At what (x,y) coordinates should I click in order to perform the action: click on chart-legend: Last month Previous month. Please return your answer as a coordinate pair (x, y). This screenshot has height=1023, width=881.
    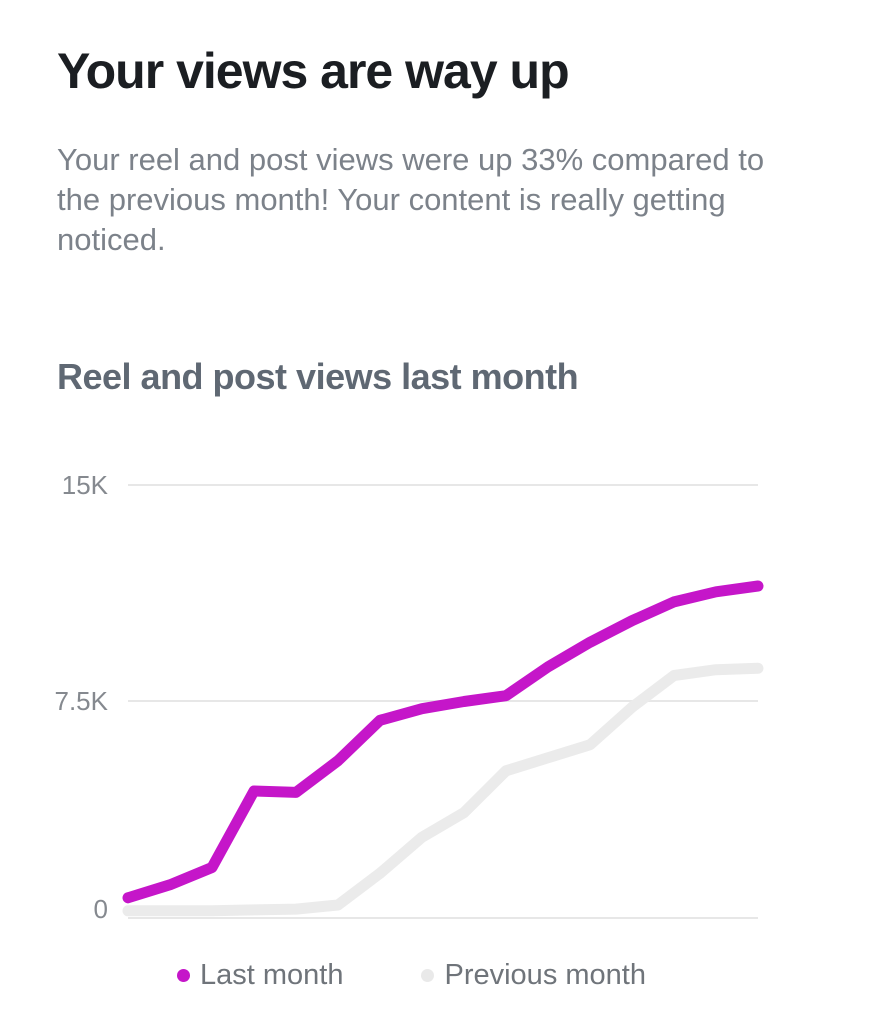
    Looking at the image, I should click on (411, 975).